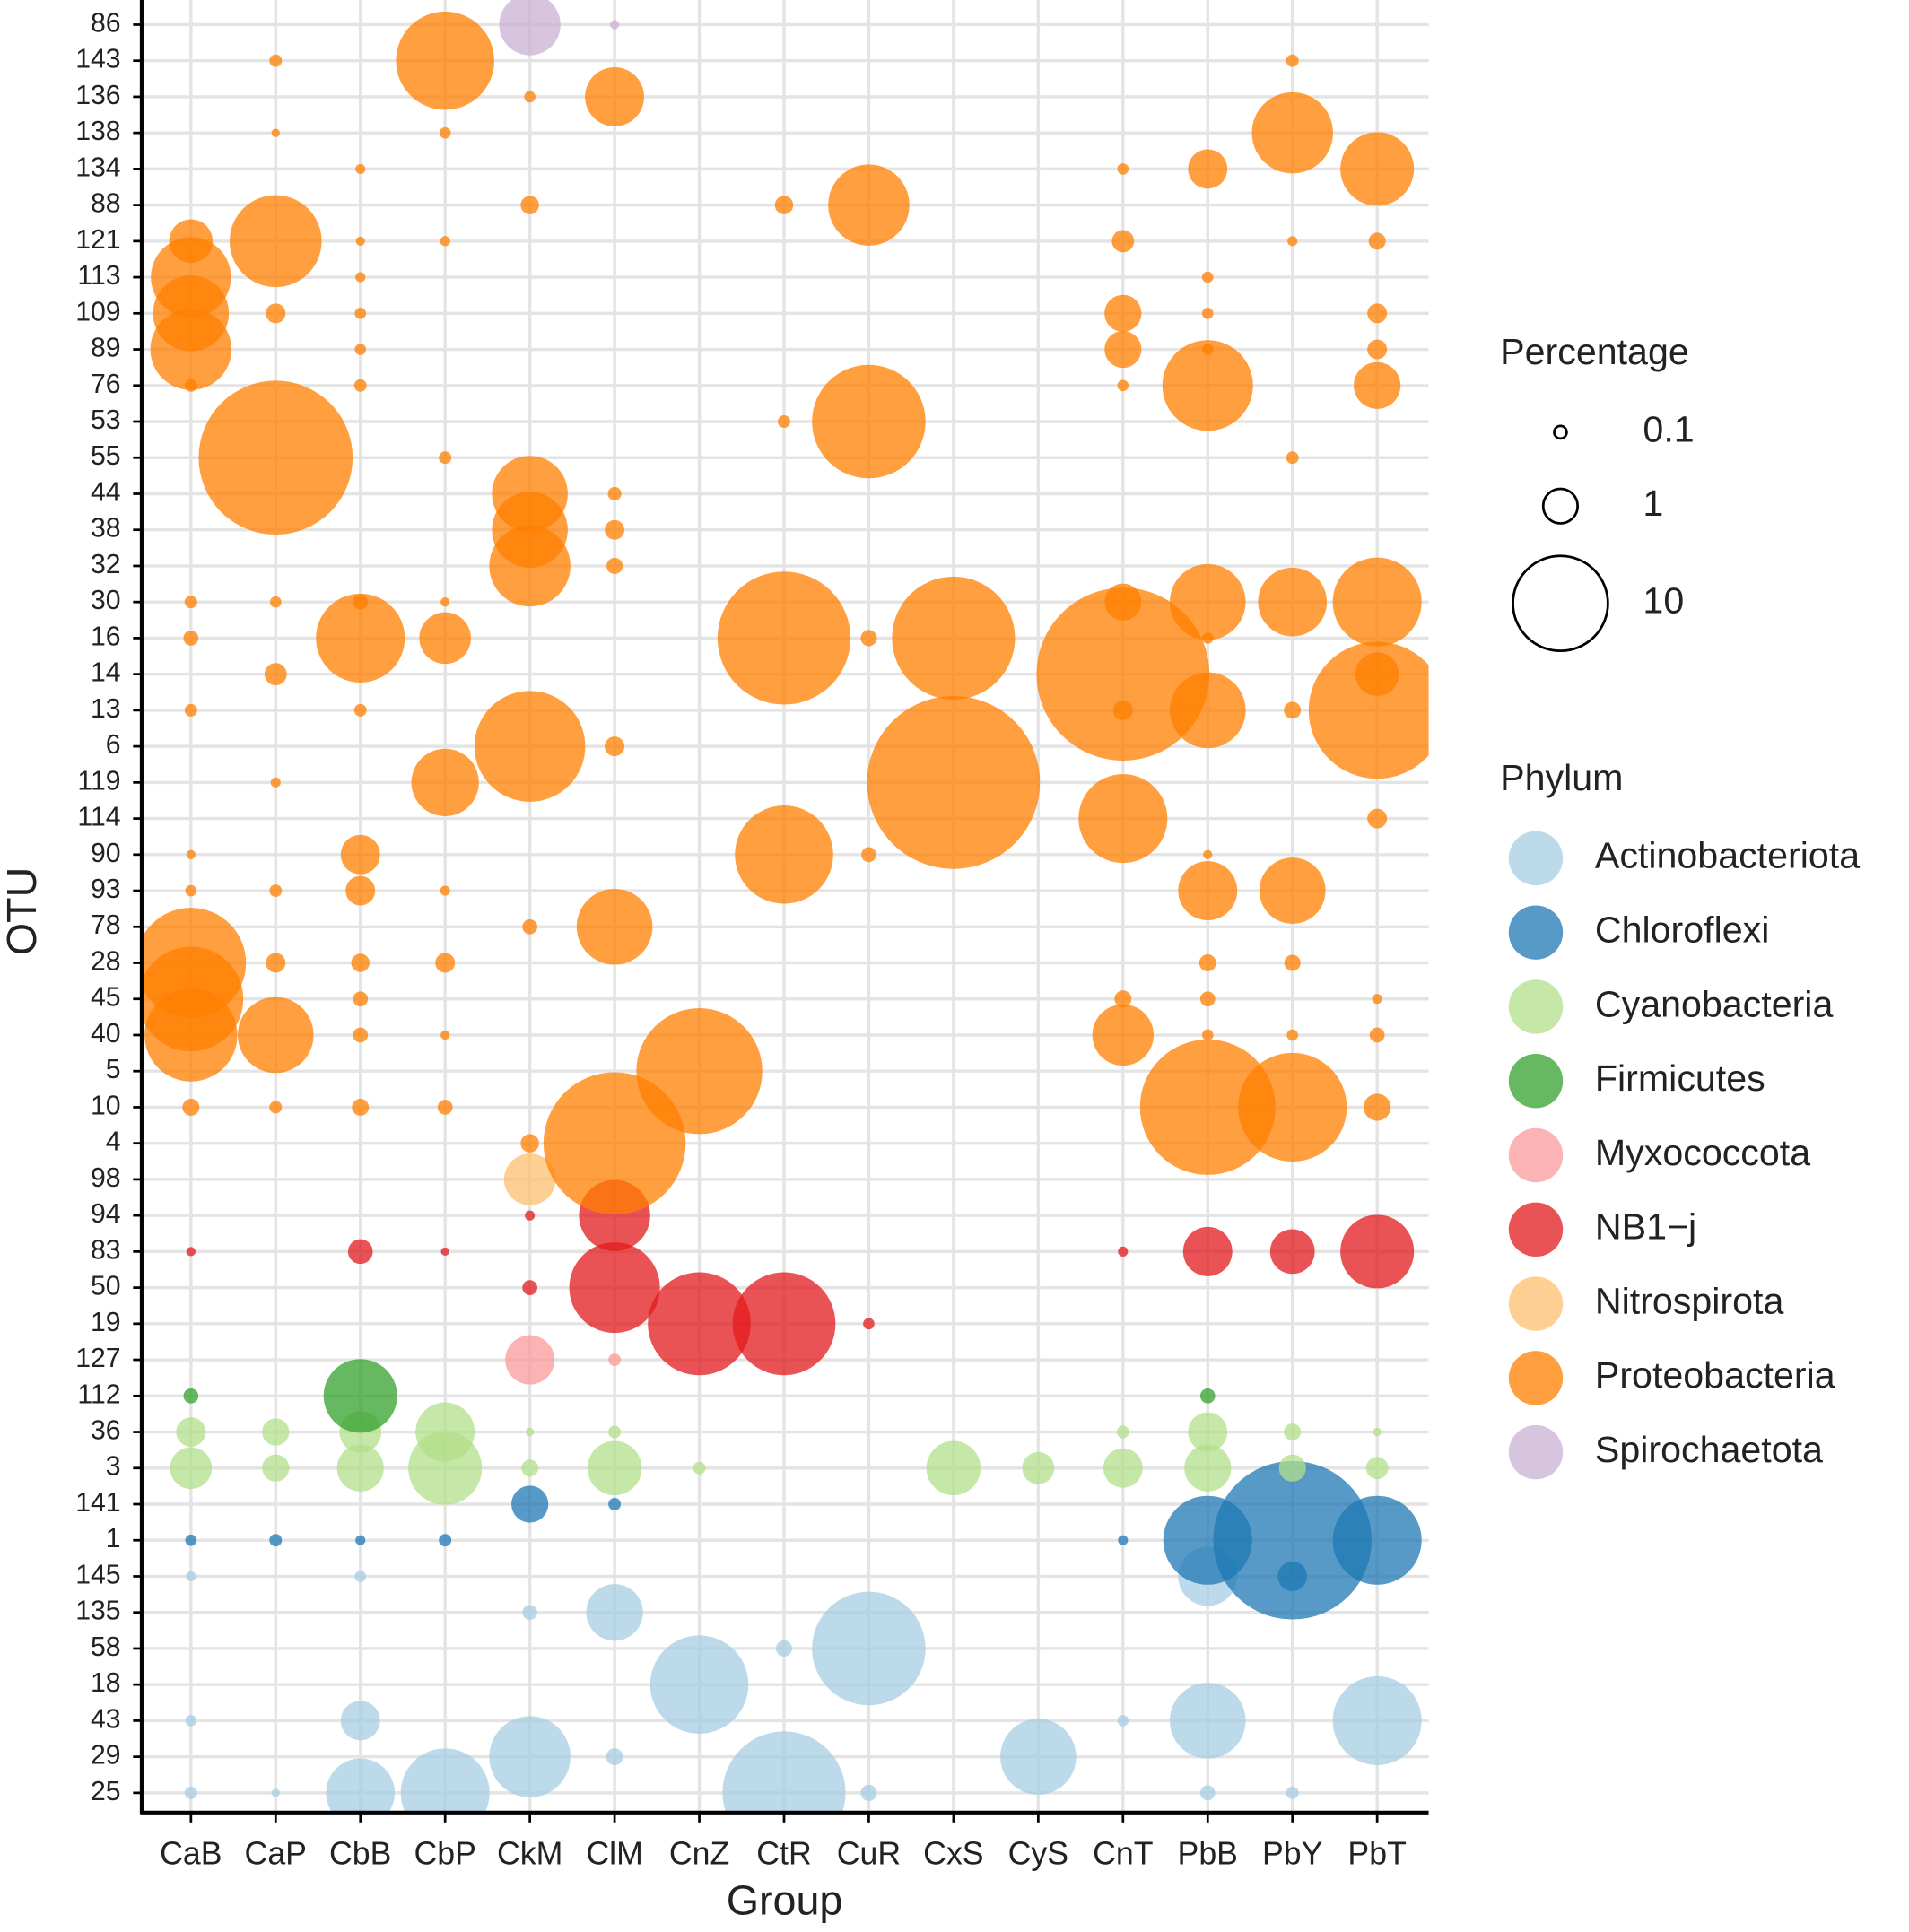 The height and width of the screenshot is (1932, 1909). Describe the element at coordinates (97, 1503) in the screenshot. I see `y-tick-label: 141` at that location.